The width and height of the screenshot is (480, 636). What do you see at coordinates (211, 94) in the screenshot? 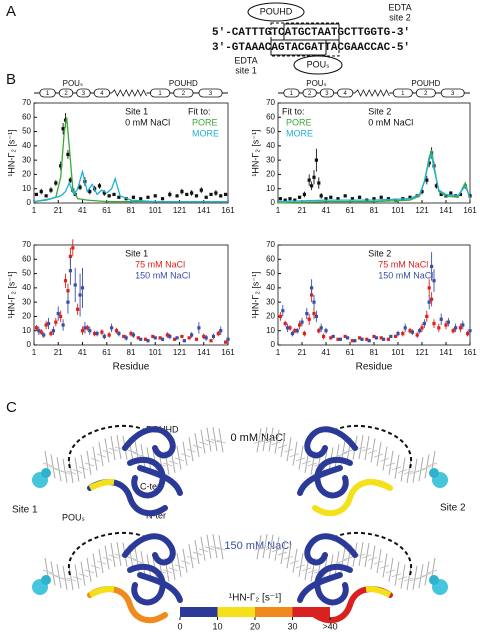
I see `helix-label: 3` at bounding box center [211, 94].